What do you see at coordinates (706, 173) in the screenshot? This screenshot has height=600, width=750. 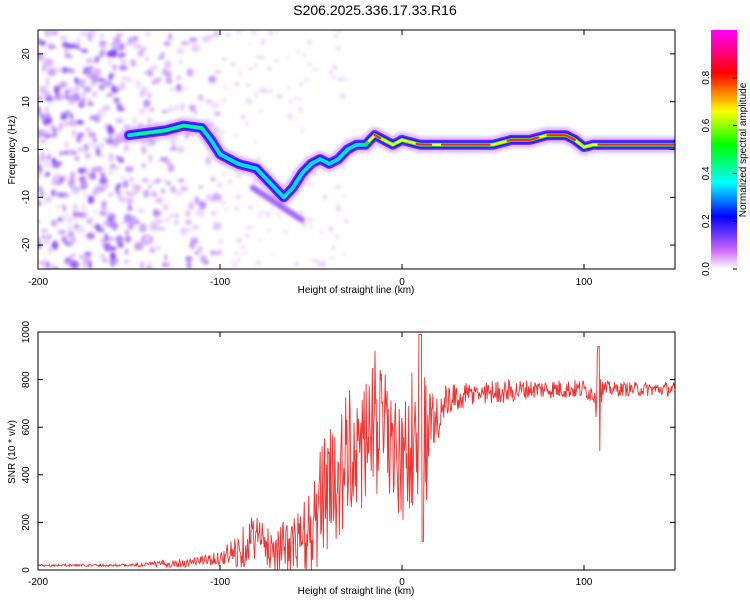 I see `colorbar-tick-label: 0.4` at bounding box center [706, 173].